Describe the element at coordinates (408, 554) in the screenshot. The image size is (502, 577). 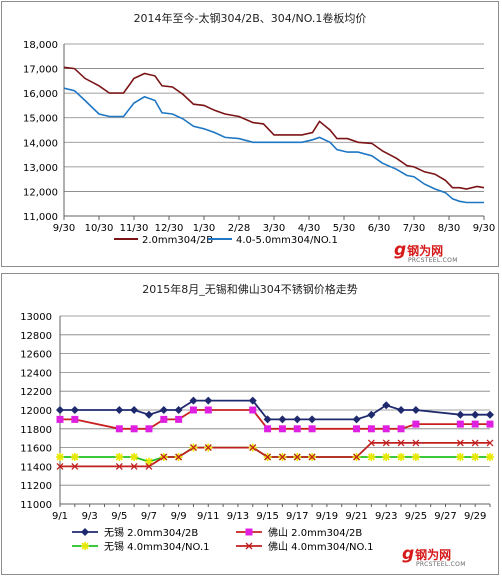
I see `logo-g-icon: g` at that location.